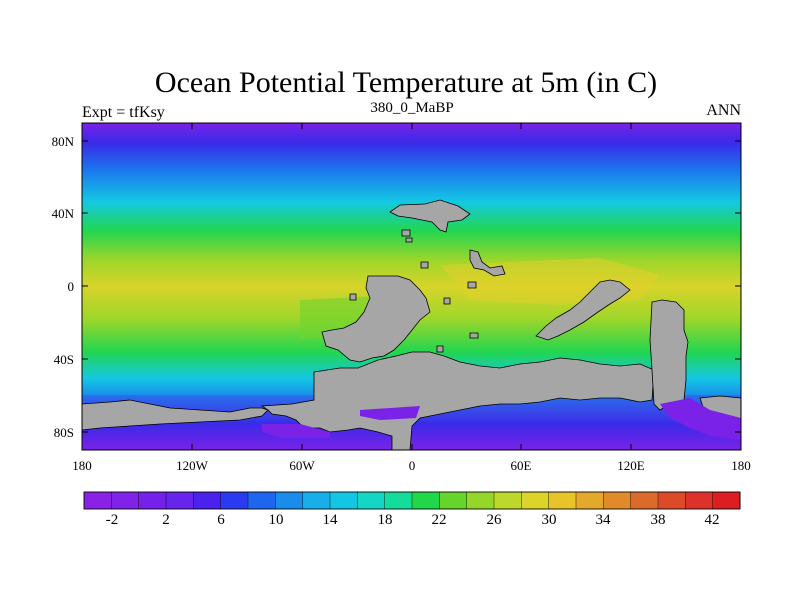 This screenshot has height=600, width=800. Describe the element at coordinates (413, 520) in the screenshot. I see `colorbar-labels: -2 2 6 10 14 18 22 26 30 34 38 42` at that location.